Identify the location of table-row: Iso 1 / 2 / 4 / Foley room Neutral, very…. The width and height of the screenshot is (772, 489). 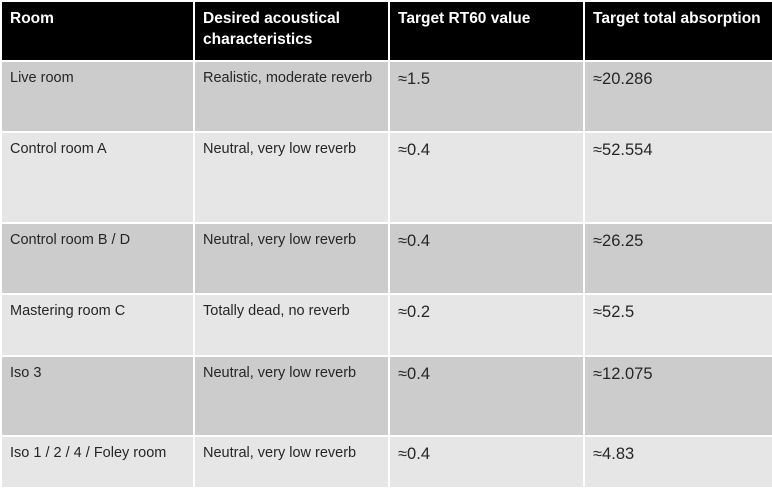
(386, 462).